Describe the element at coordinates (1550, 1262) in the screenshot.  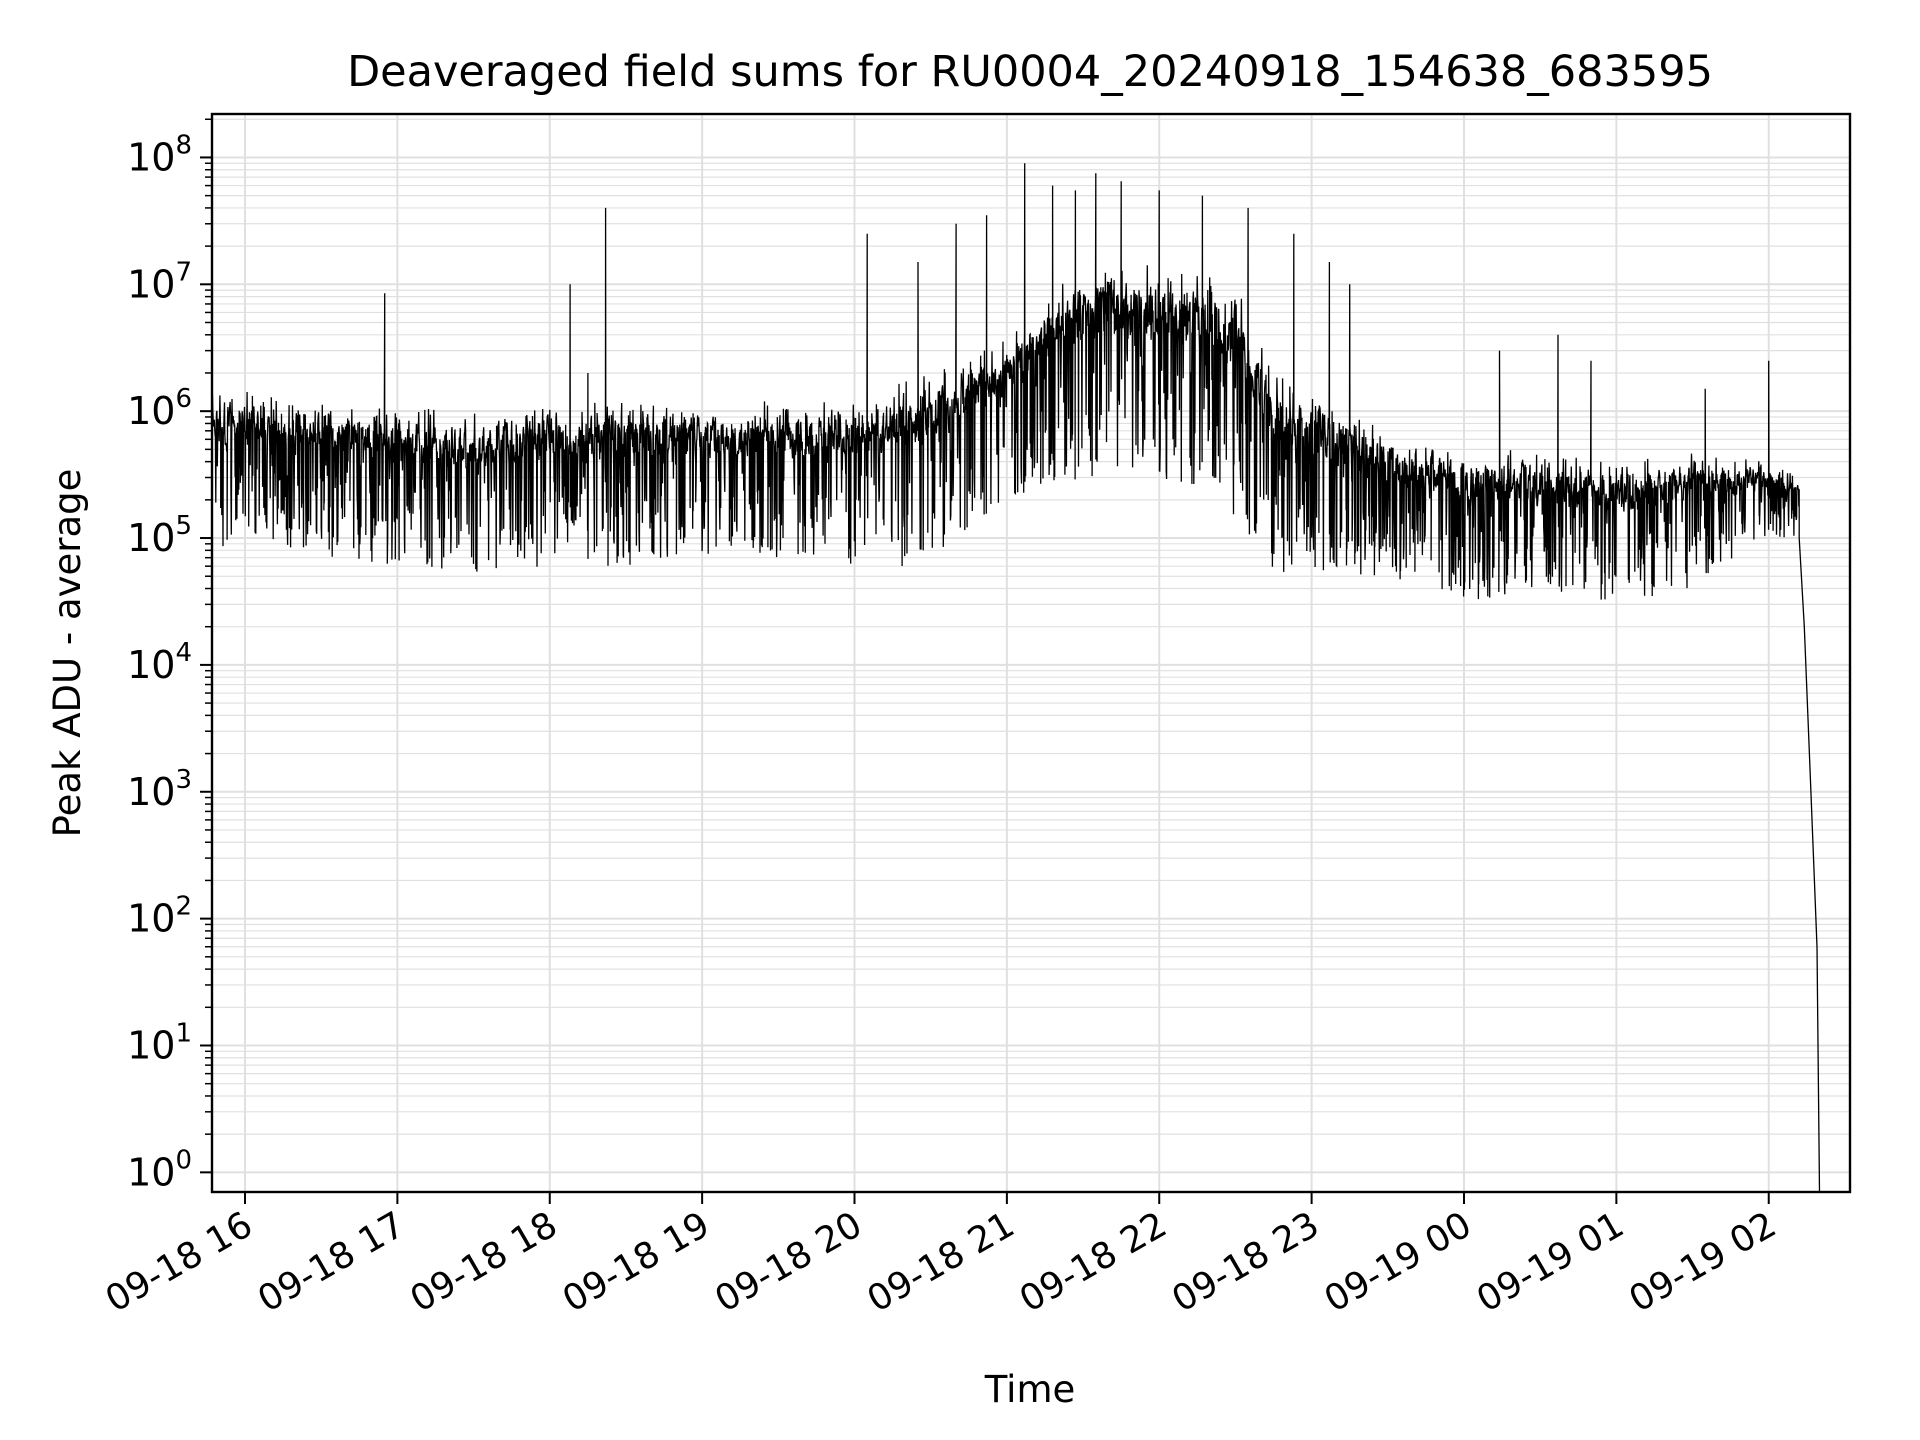
I see `x-tick-label: 09-19 01` at that location.